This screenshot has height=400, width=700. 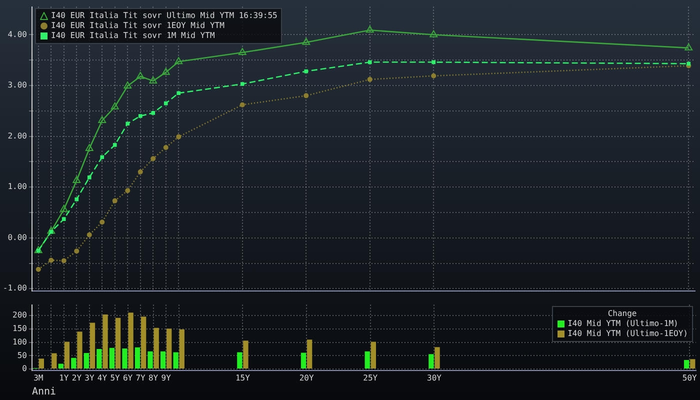 I want to click on x-tick-label: 30Y, so click(x=434, y=377).